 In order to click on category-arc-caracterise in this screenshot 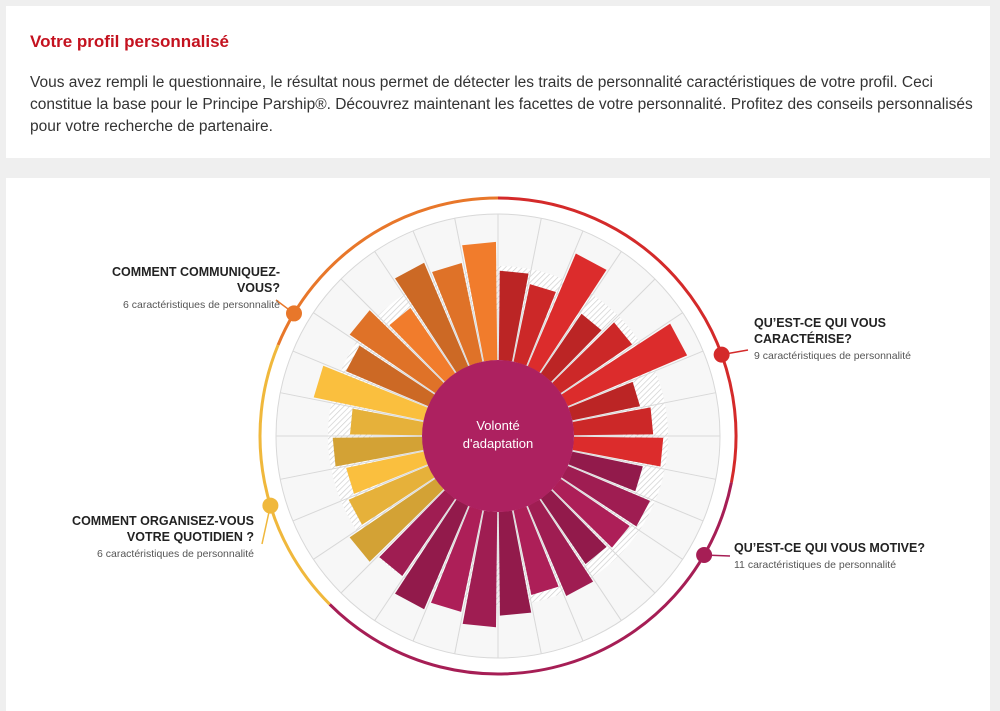, I will do `click(617, 339)`.